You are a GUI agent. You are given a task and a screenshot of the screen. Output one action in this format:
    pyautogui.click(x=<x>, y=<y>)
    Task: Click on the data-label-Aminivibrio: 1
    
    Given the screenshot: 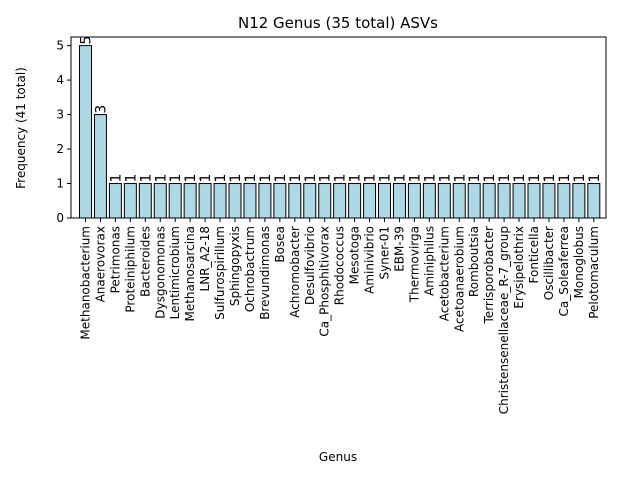 What is the action you would take?
    pyautogui.click(x=371, y=178)
    